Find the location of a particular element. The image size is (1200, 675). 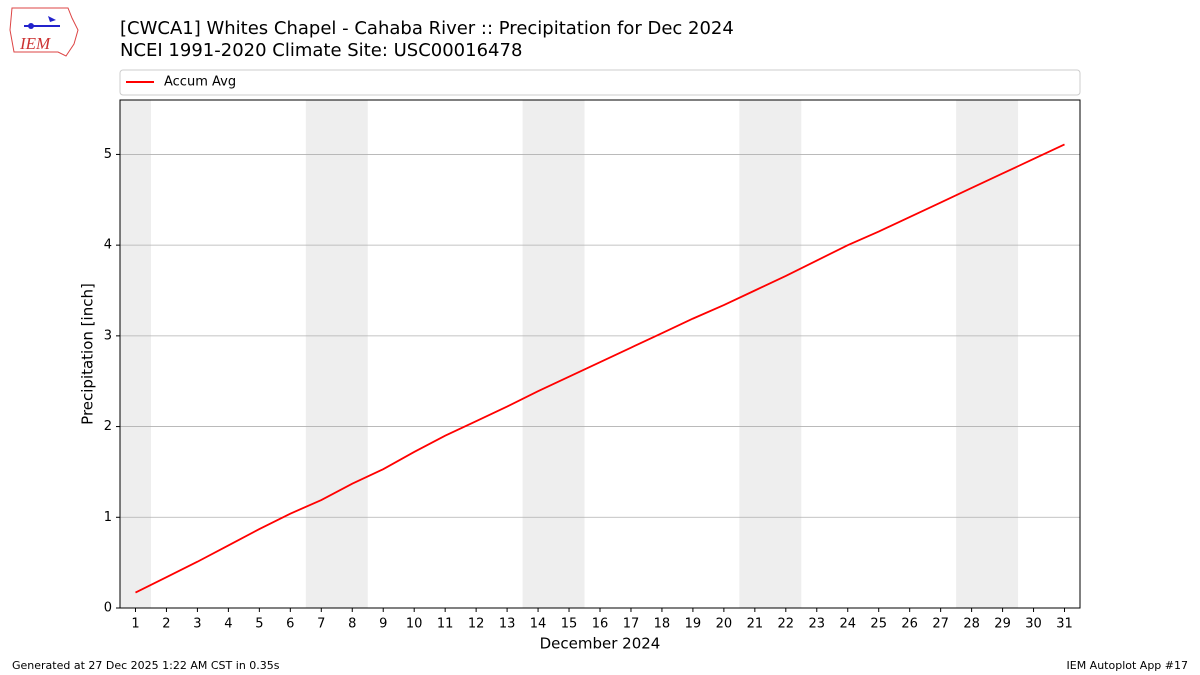

x-tick-label: 28 is located at coordinates (971, 624).